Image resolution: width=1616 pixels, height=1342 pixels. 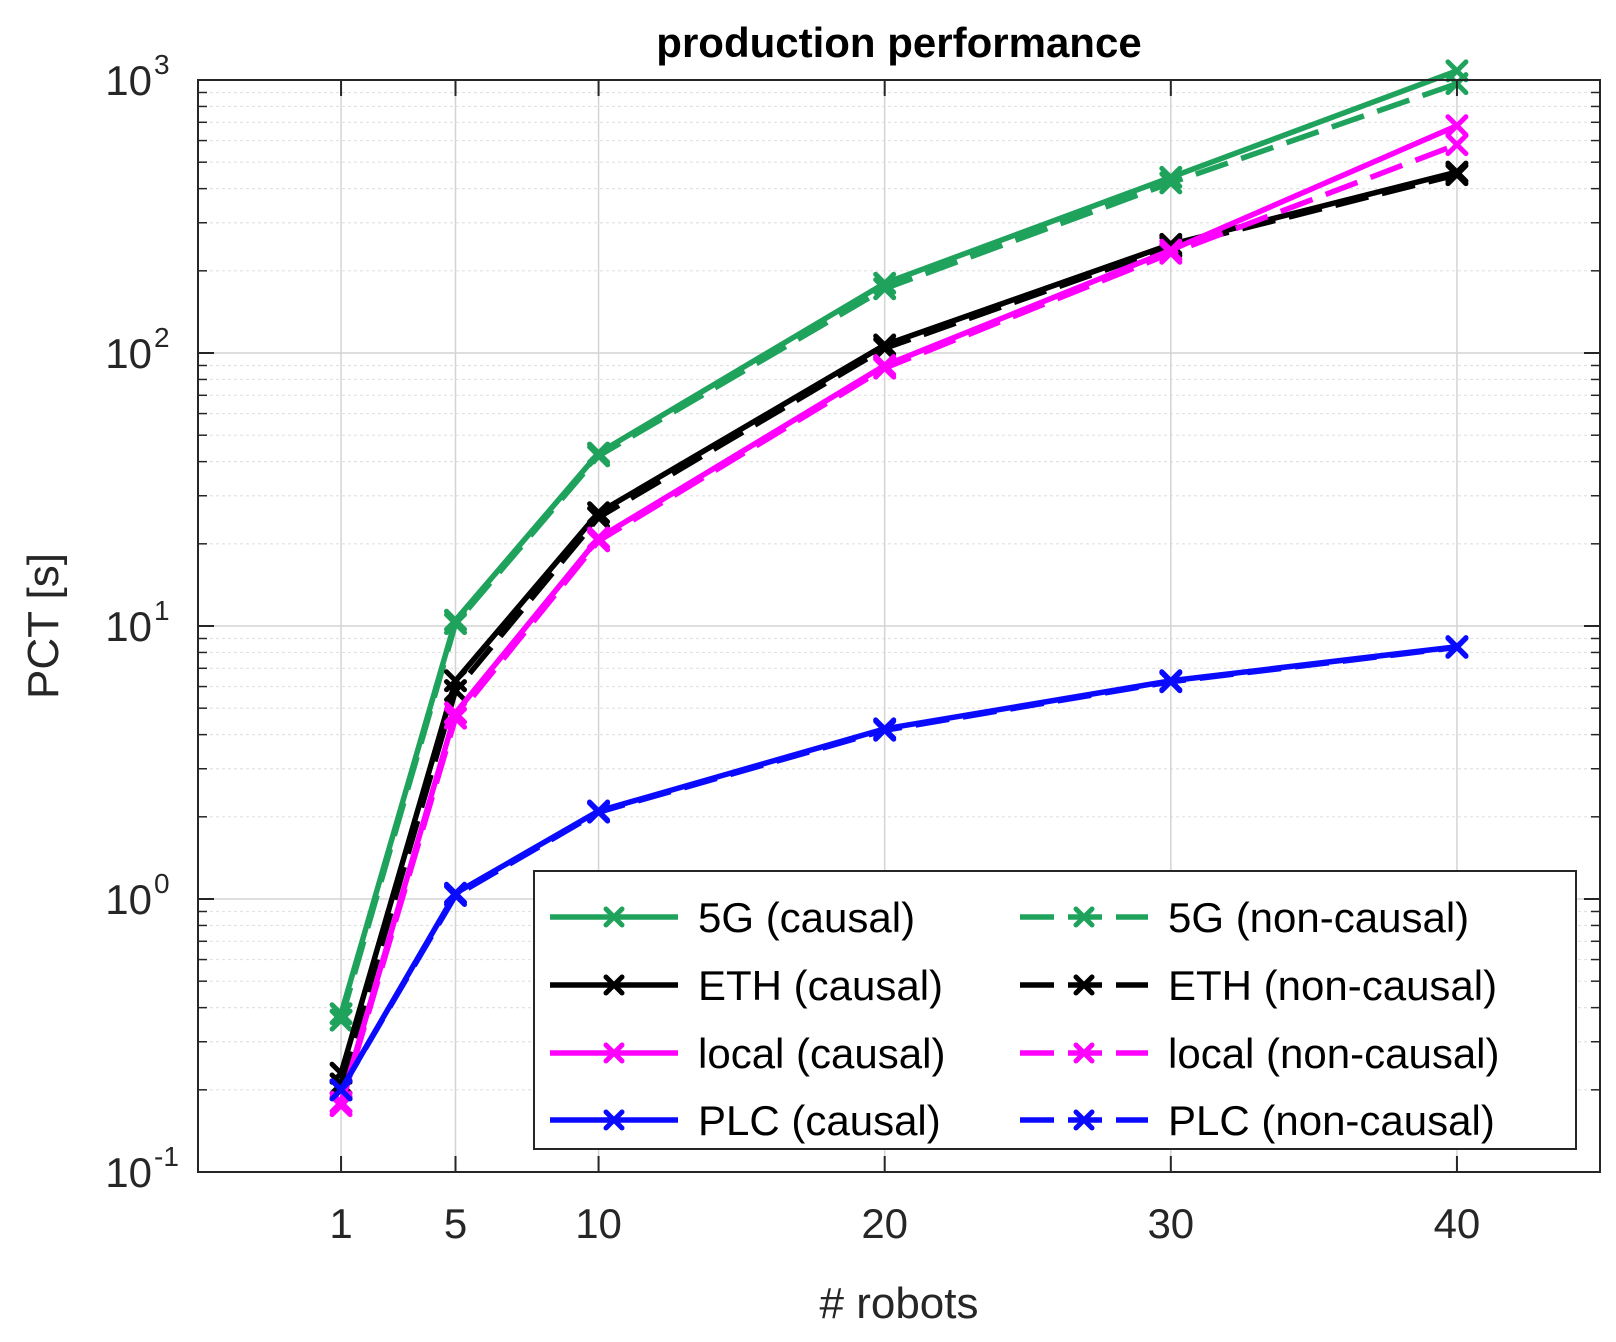 I want to click on x-tick-label: 10, so click(x=598, y=1223).